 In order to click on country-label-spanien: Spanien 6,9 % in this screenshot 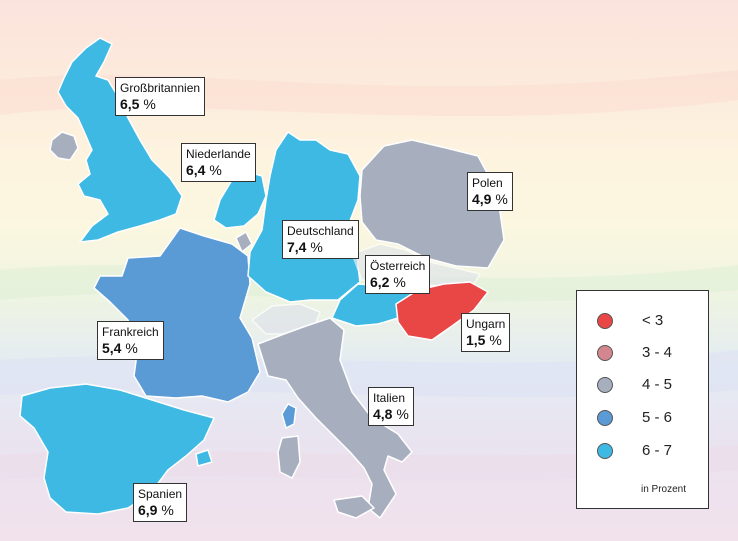, I will do `click(160, 502)`.